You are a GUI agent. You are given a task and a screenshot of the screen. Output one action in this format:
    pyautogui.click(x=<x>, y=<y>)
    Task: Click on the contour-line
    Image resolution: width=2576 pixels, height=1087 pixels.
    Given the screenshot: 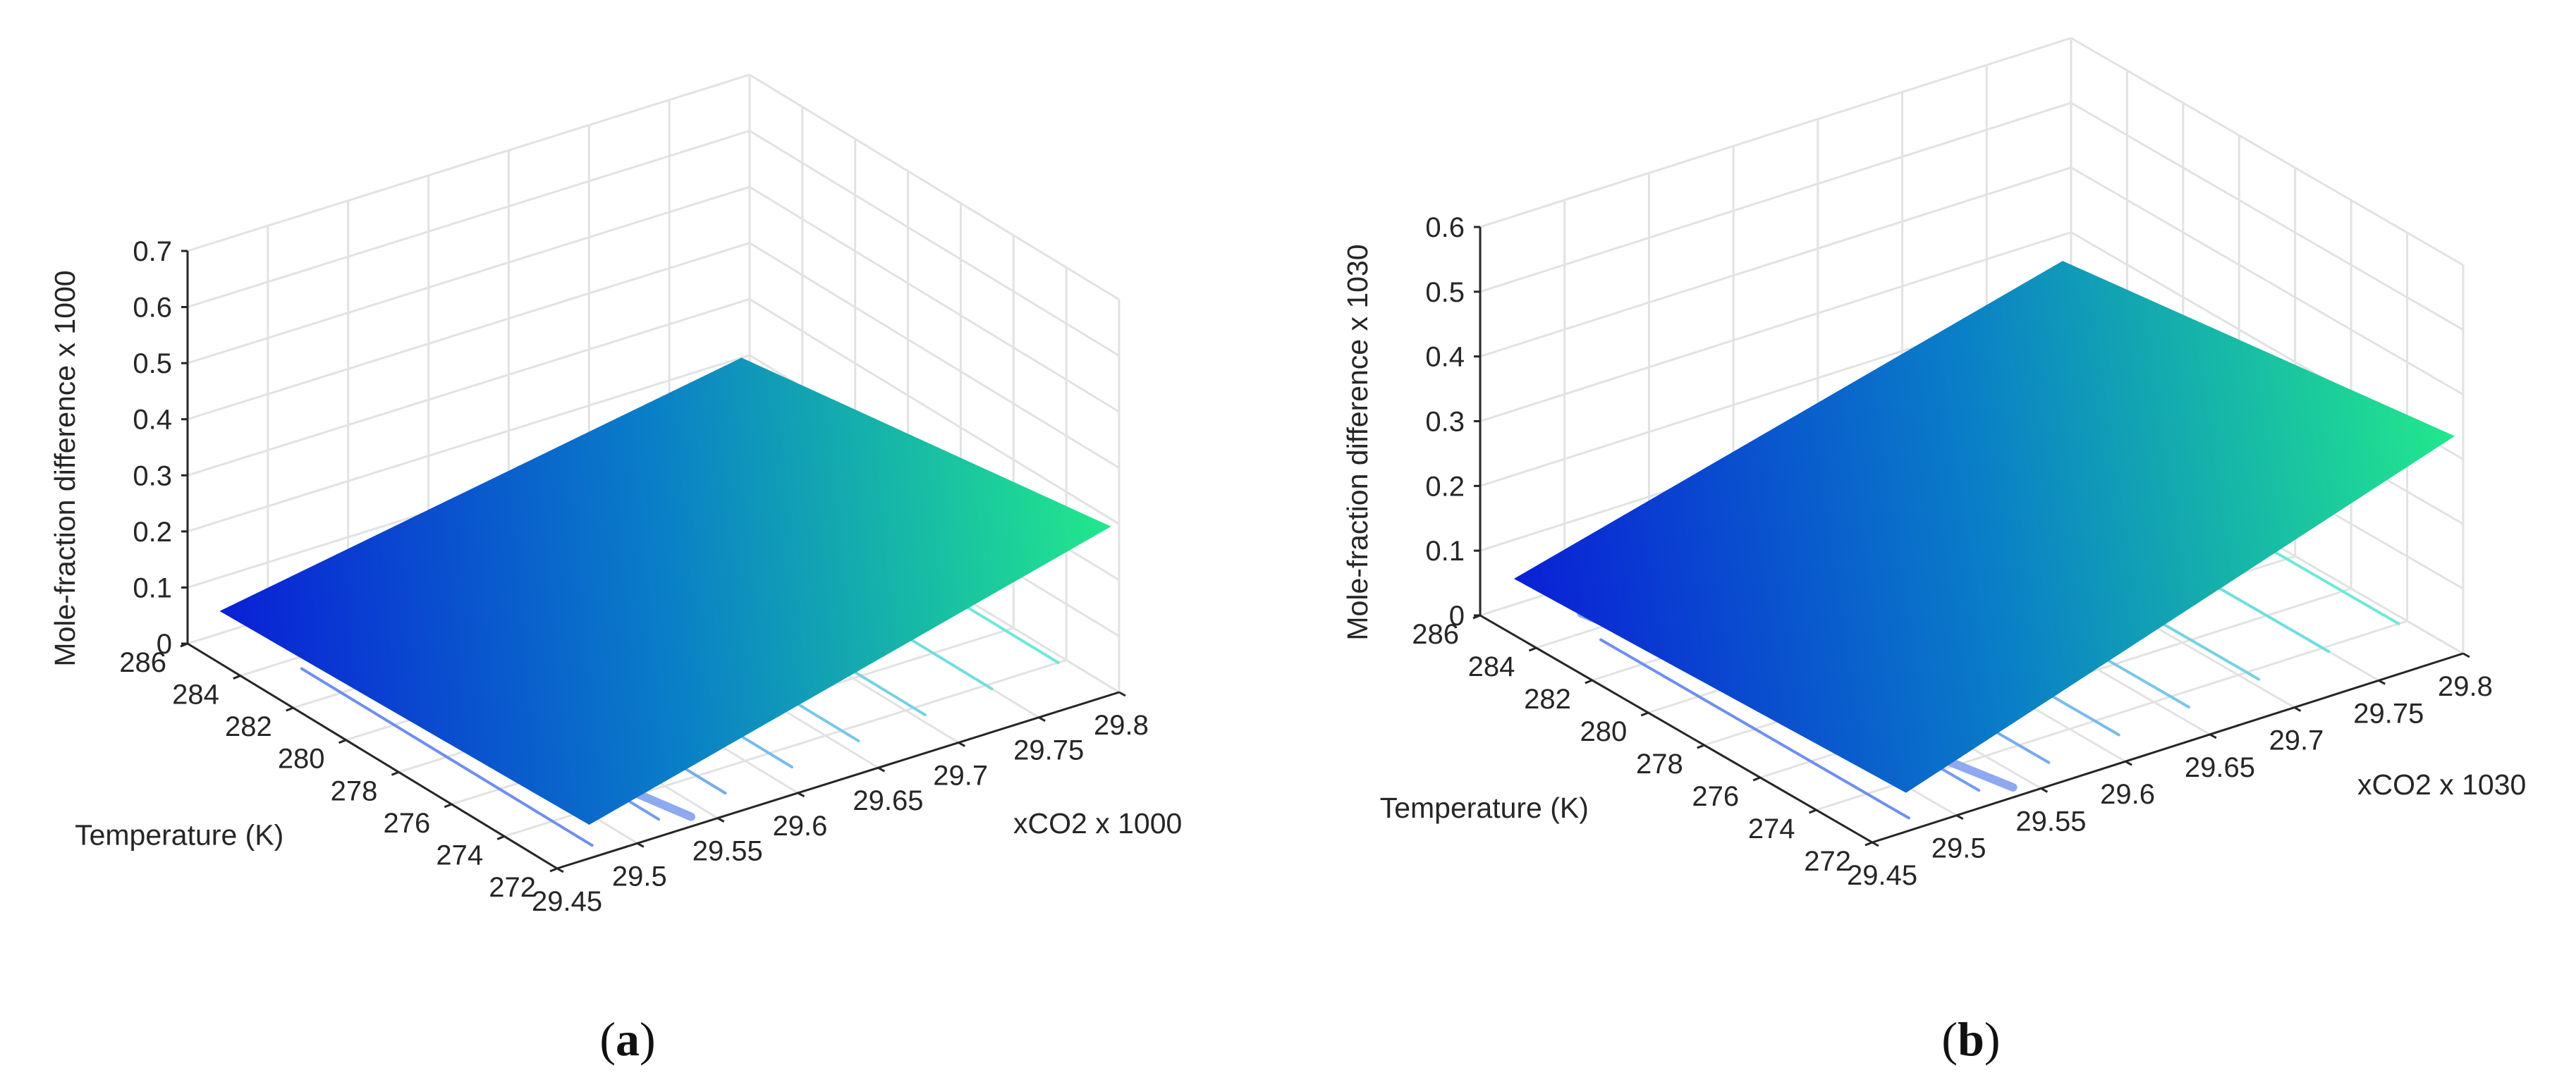 What is the action you would take?
    pyautogui.click(x=1754, y=729)
    